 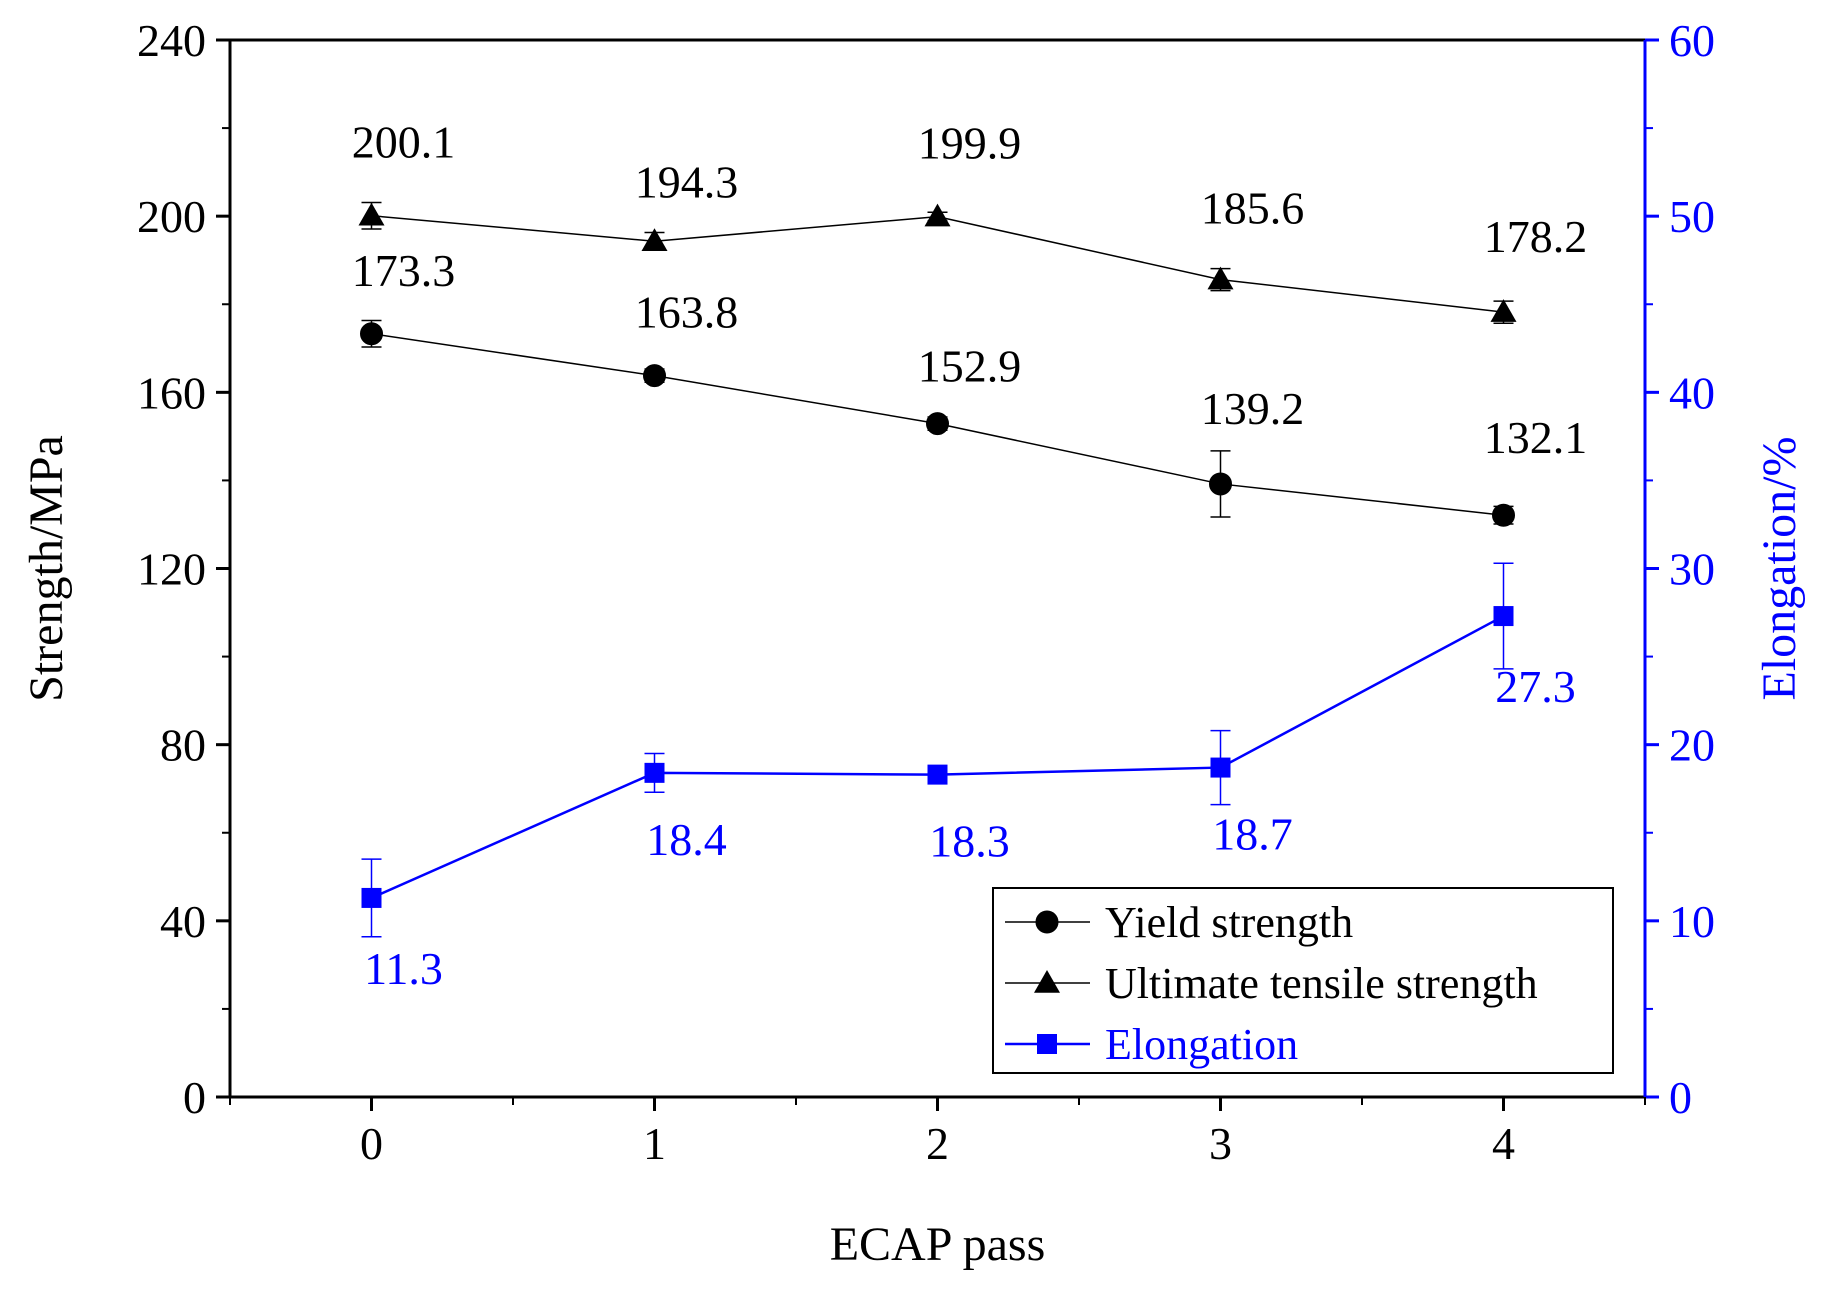 What do you see at coordinates (654, 1143) in the screenshot?
I see `x-tick-label: 1` at bounding box center [654, 1143].